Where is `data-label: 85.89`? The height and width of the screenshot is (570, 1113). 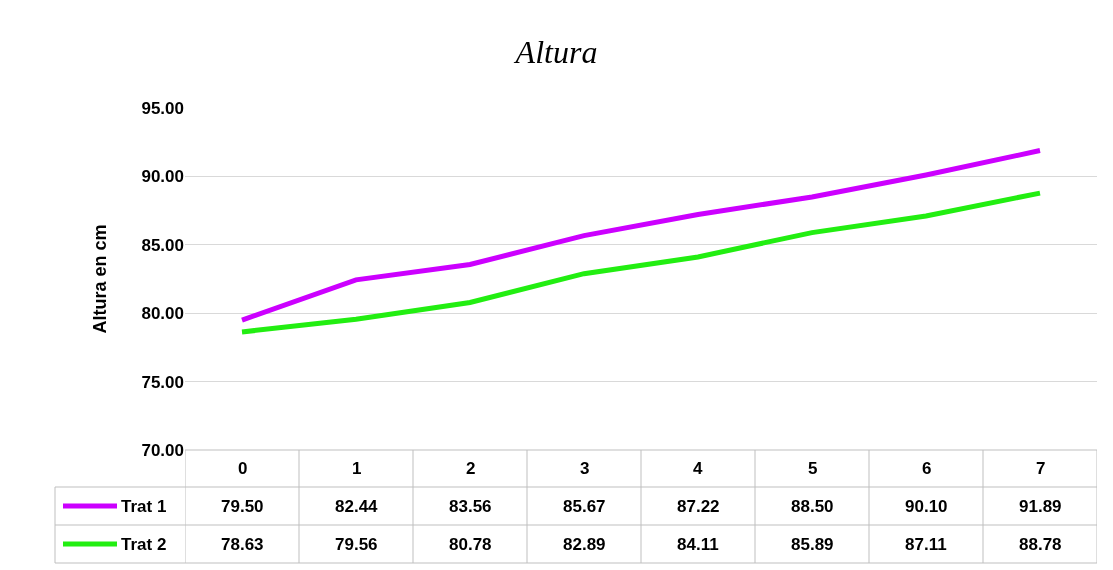
data-label: 85.89 is located at coordinates (812, 544).